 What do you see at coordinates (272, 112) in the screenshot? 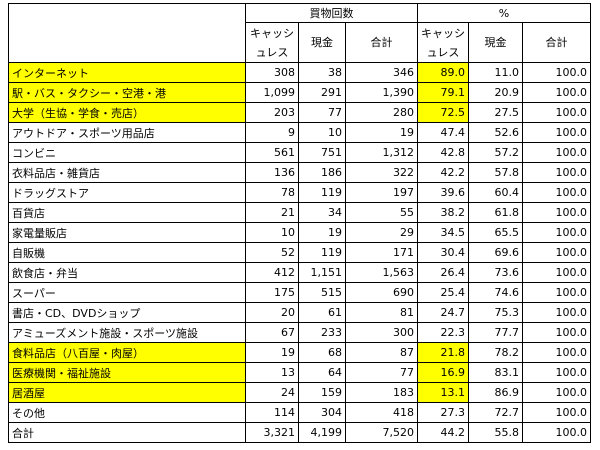
I see `value-cell: 203` at bounding box center [272, 112].